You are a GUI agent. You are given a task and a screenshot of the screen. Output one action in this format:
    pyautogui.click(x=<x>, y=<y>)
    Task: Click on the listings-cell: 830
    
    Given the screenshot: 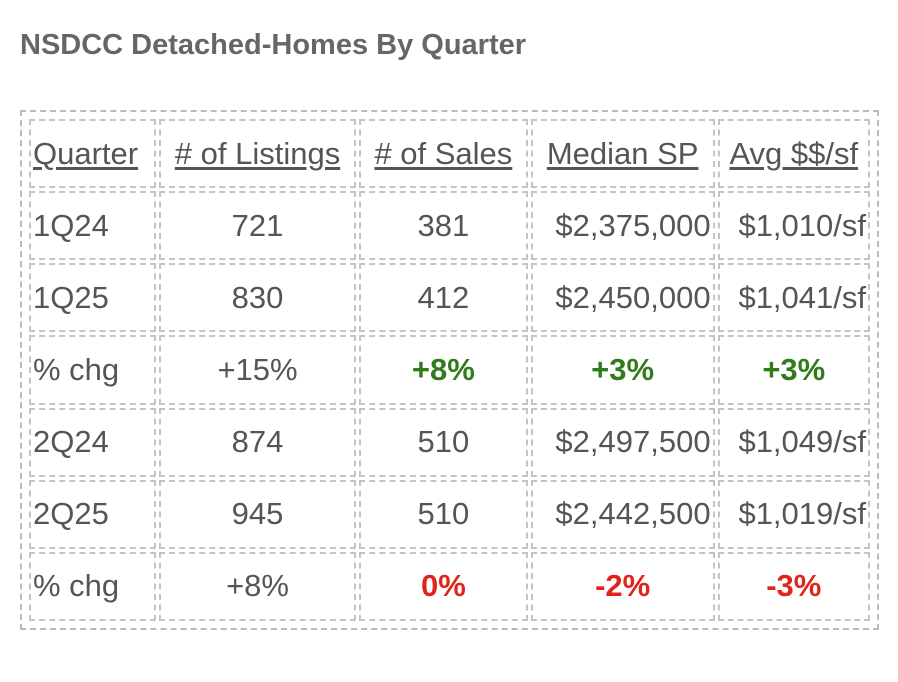 What is the action you would take?
    pyautogui.click(x=257, y=298)
    